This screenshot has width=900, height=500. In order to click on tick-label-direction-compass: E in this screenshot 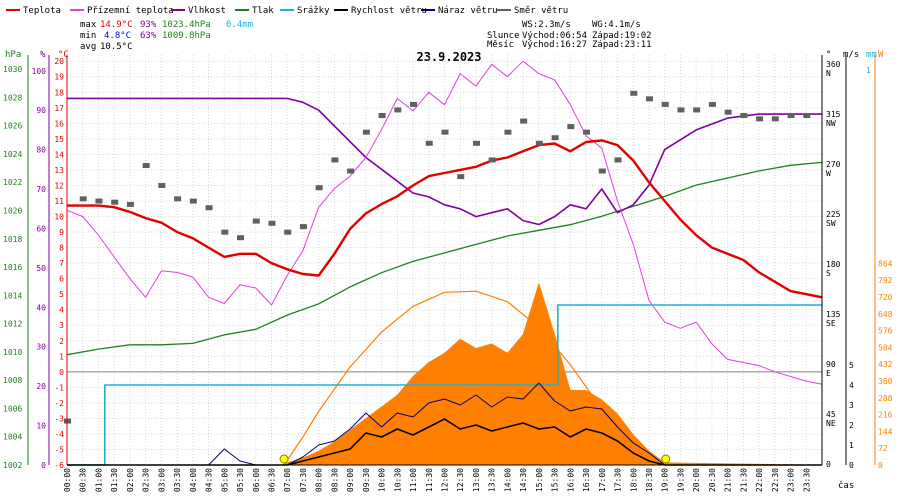, I will do `click(828, 373)`.